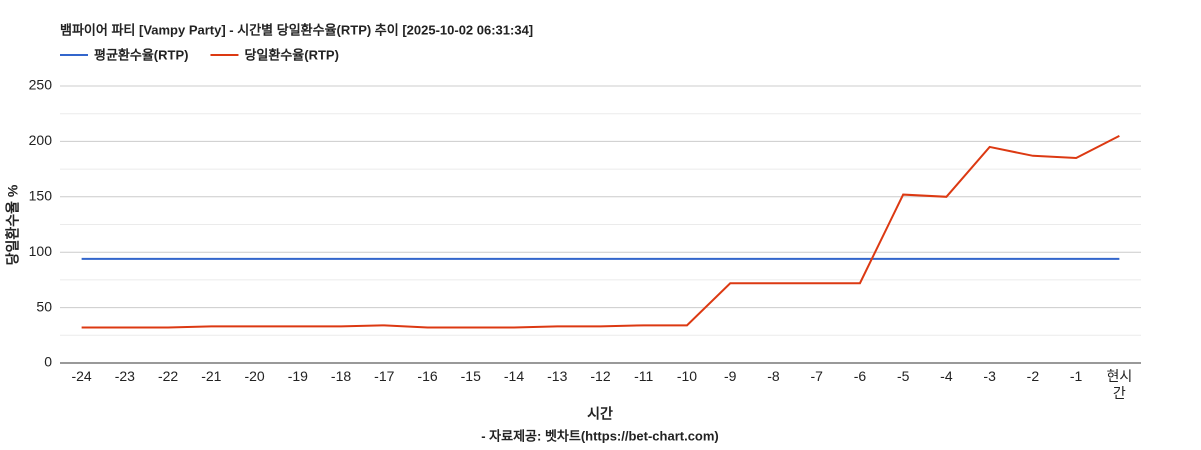 Image resolution: width=1201 pixels, height=450 pixels. What do you see at coordinates (141, 54) in the screenshot?
I see `legend-label: 평균환수율(RTP)` at bounding box center [141, 54].